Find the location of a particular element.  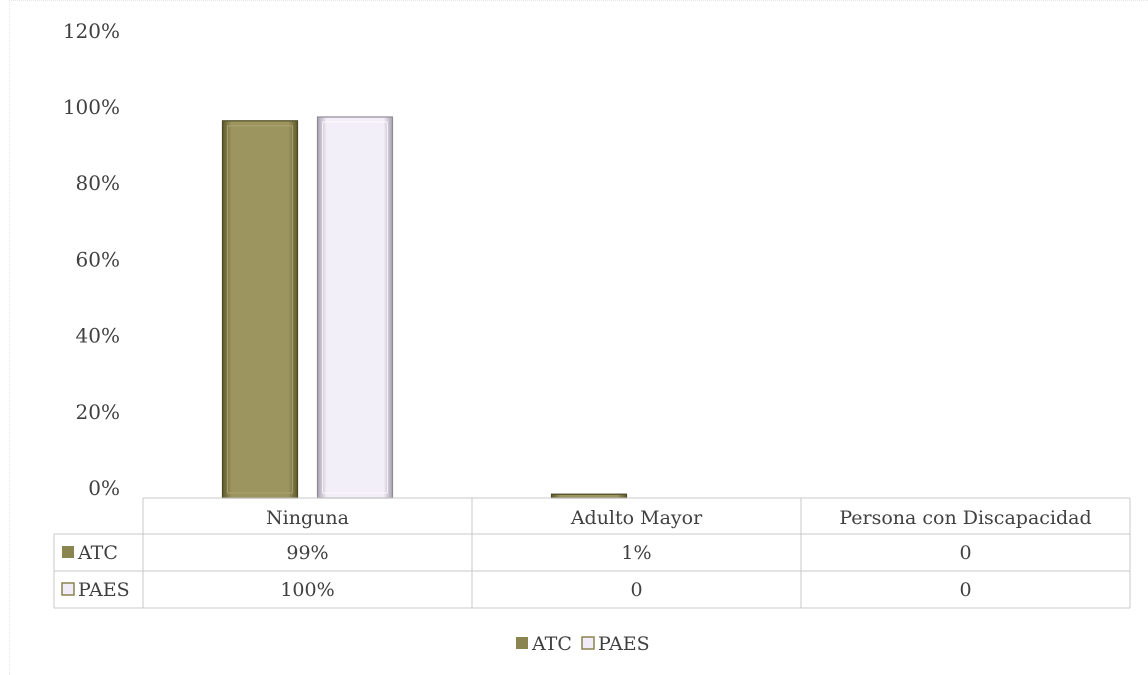

table-cell-value: 1% is located at coordinates (636, 553).